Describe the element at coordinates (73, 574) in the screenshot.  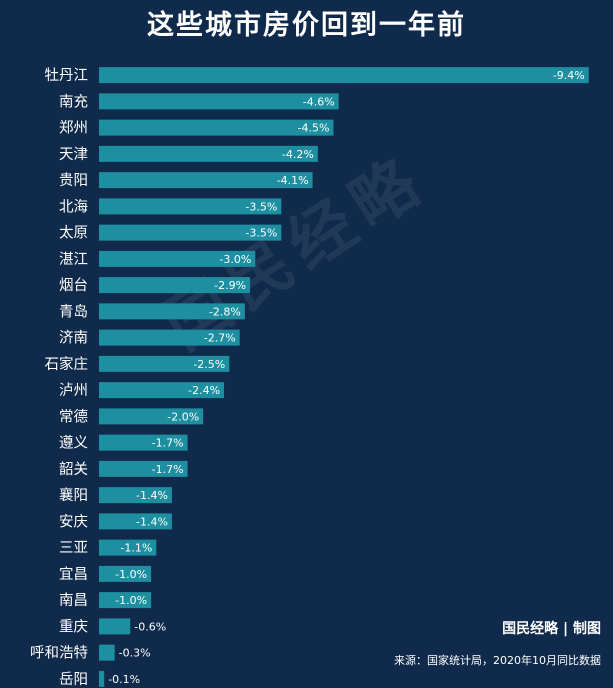
I see `category-label: 宜昌` at that location.